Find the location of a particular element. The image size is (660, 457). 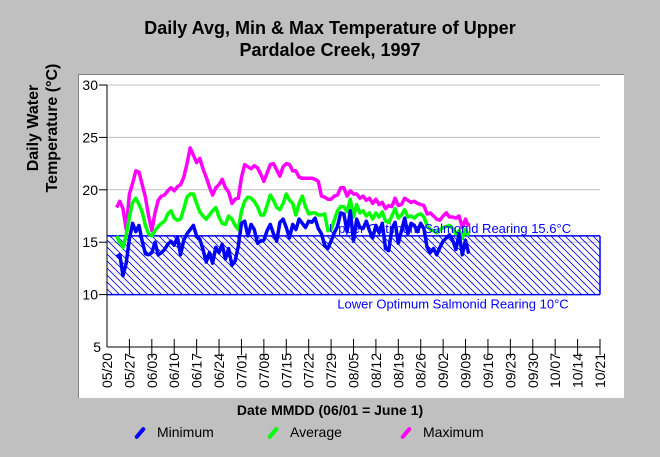

series-line-minimum is located at coordinates (293, 243).